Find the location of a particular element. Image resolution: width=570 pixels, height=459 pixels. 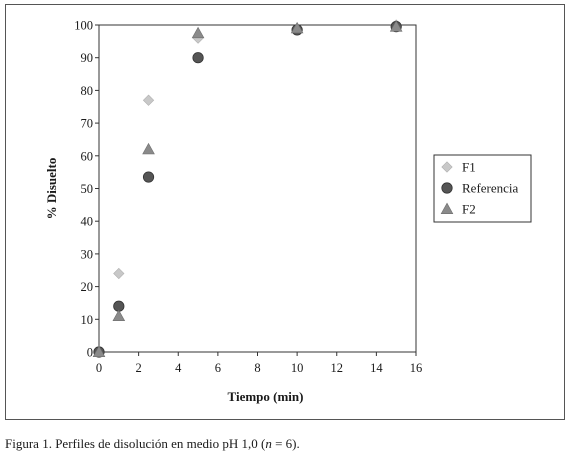

y-tick-label: 10 is located at coordinates (87, 320).